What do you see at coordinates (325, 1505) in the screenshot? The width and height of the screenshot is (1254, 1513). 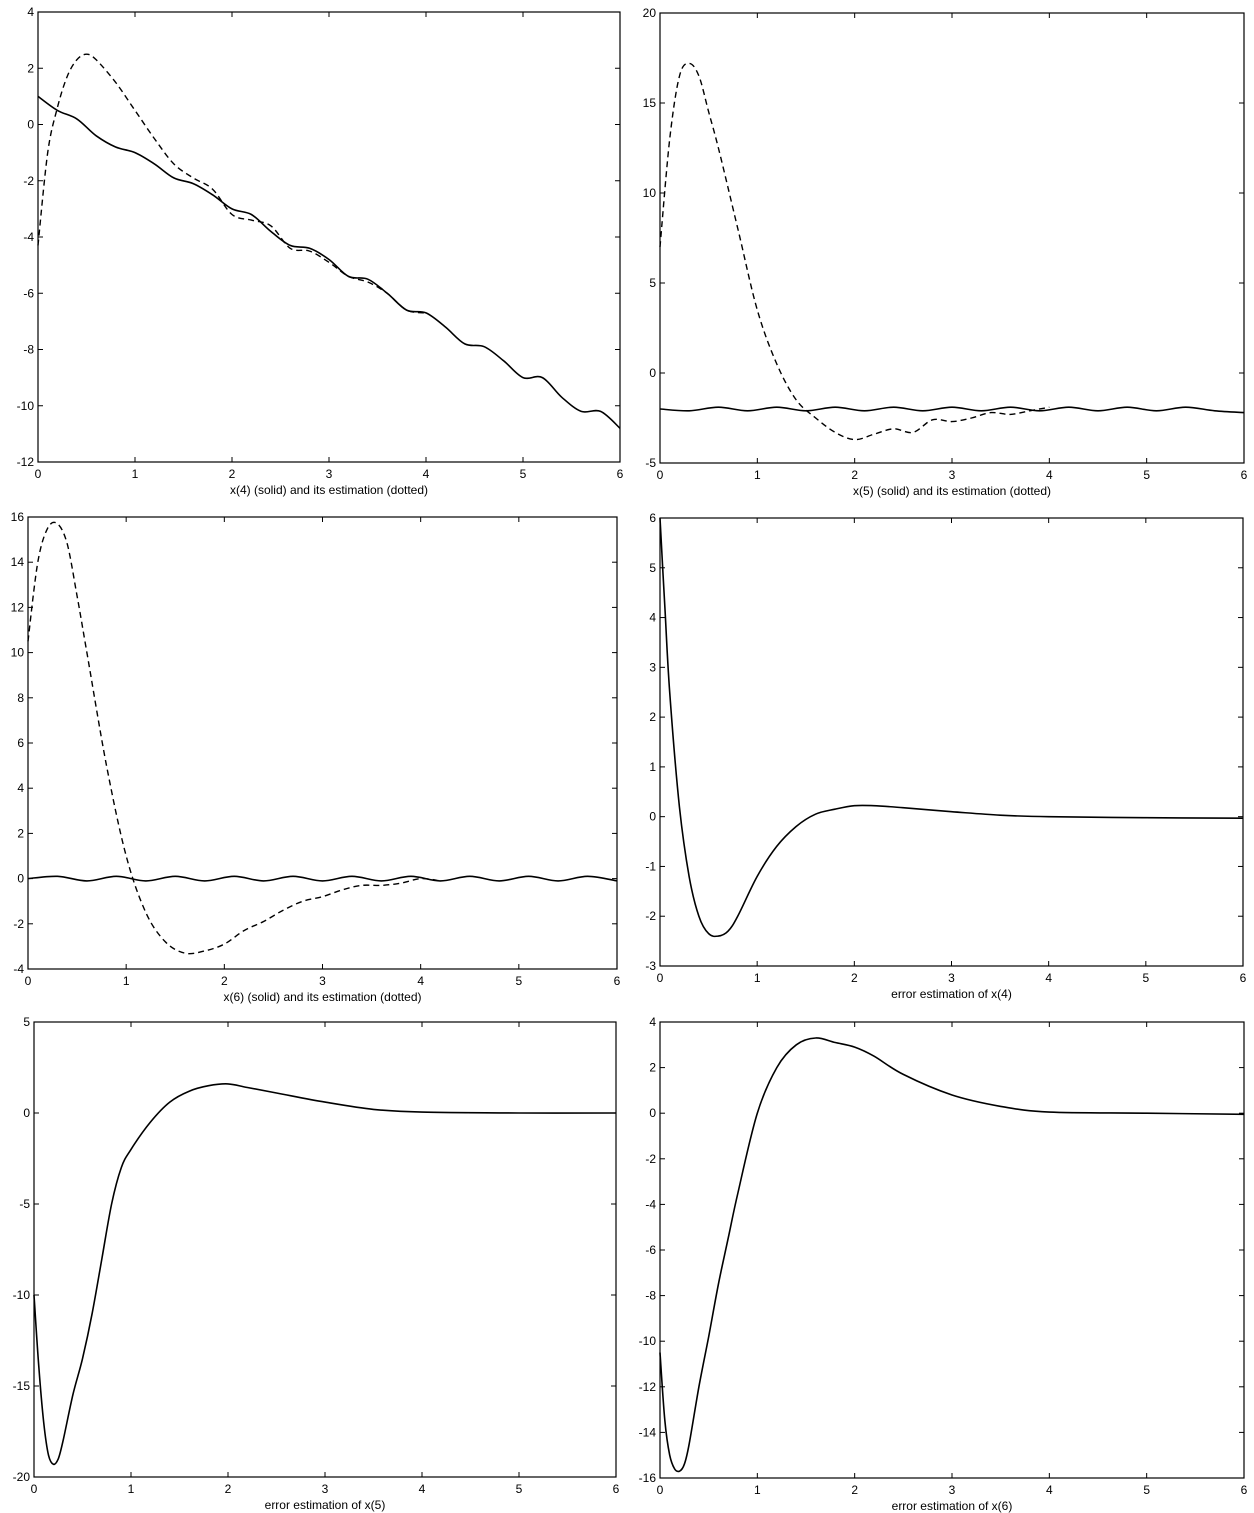 I see `x-axis-label: error estimation of x(5)` at bounding box center [325, 1505].